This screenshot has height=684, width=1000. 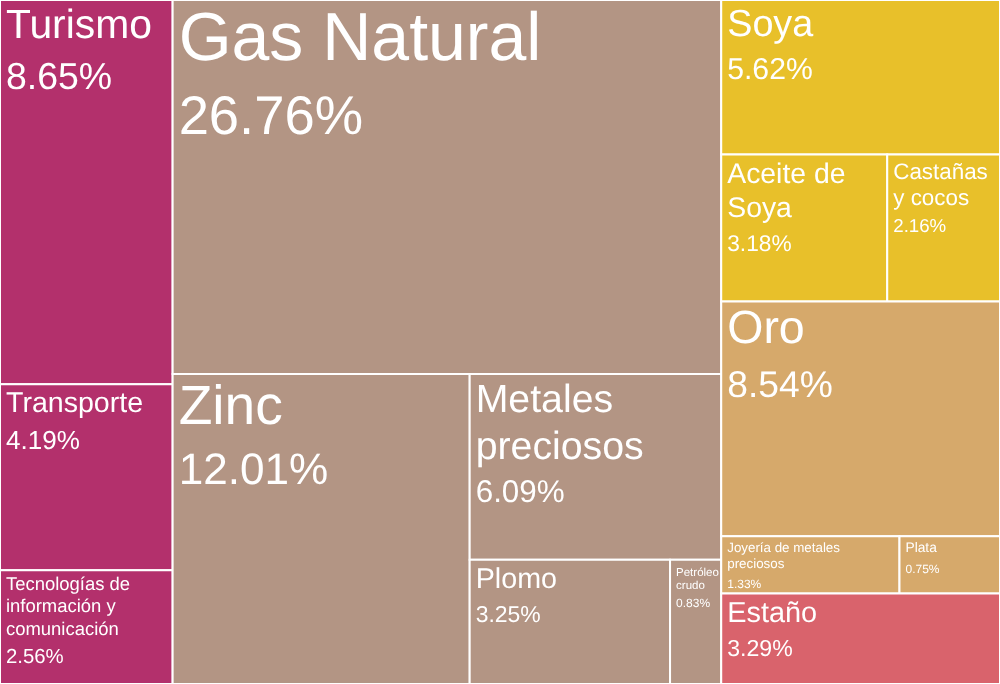 What do you see at coordinates (75, 404) in the screenshot?
I see `category-label: Transporte` at bounding box center [75, 404].